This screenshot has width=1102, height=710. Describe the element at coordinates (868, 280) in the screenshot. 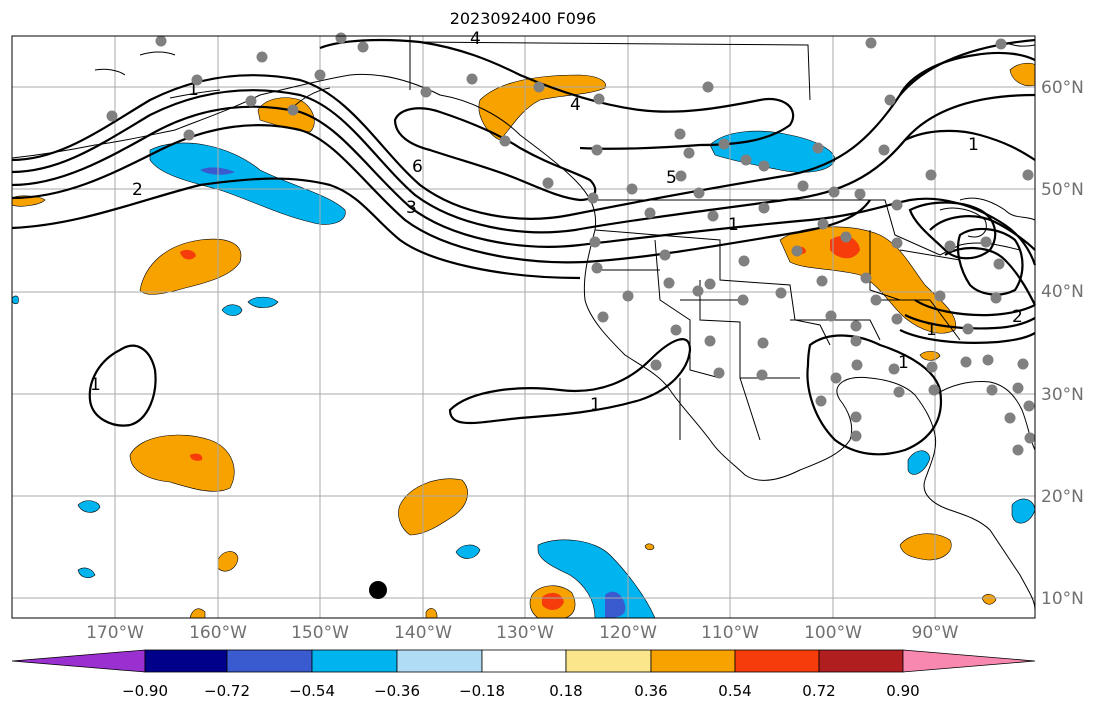

I see `positive-field-plains` at that location.